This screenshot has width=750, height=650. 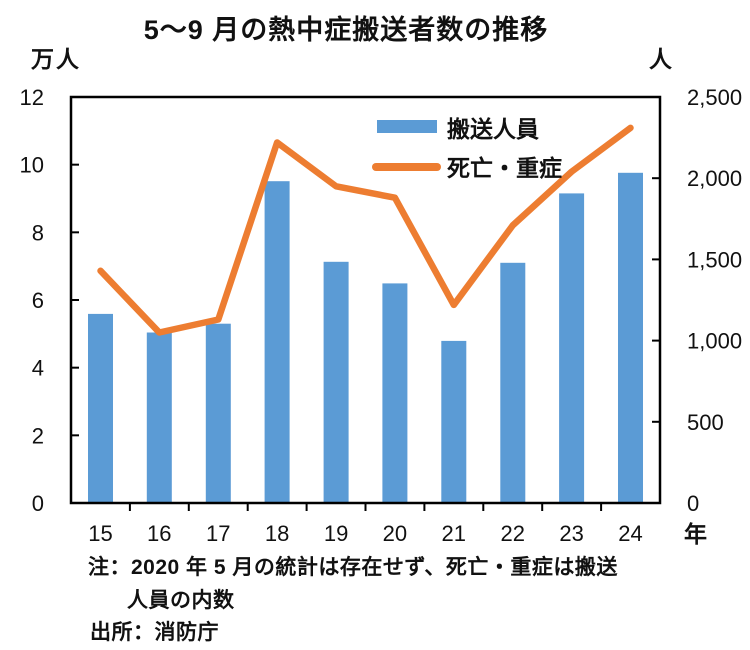 What do you see at coordinates (346, 30) in the screenshot?
I see `chart-title: 5〜9 月の熱中症搬送者数の推移` at bounding box center [346, 30].